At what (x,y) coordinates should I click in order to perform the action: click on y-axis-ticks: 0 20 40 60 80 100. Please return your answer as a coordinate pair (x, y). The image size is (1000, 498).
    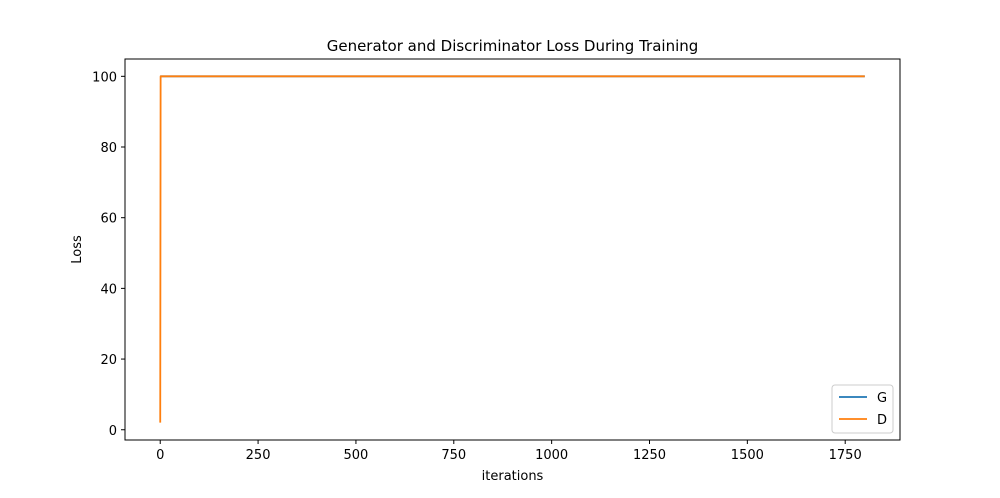
    Looking at the image, I should click on (108, 254).